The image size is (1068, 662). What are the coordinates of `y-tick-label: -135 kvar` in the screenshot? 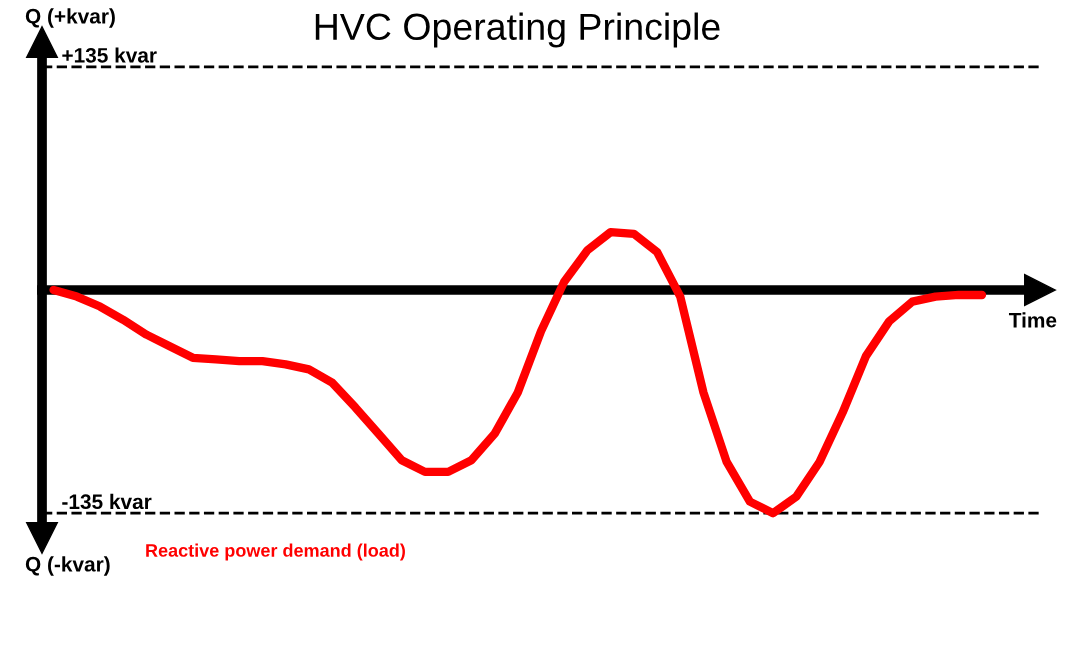 It's located at (107, 501).